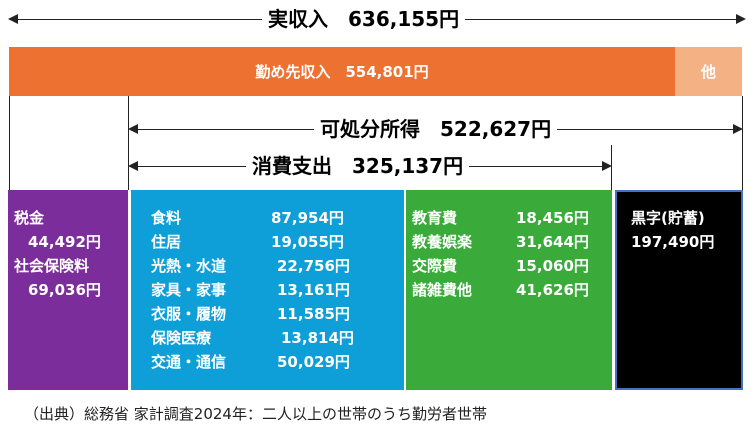 The width and height of the screenshot is (754, 430). I want to click on spending-a-name: 家具・家事, so click(189, 290).